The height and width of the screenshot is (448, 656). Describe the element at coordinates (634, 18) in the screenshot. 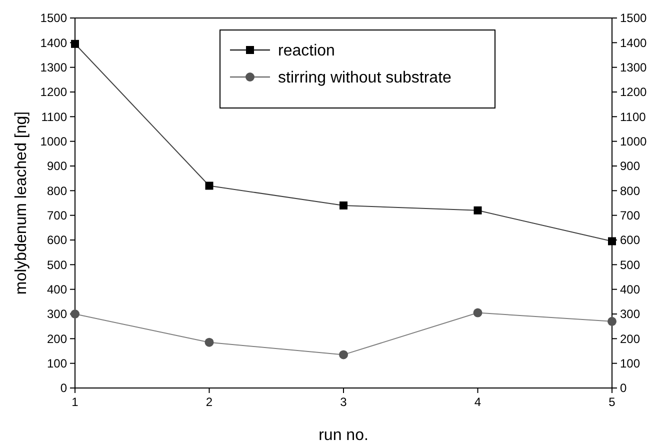

I see `y2-tick-label: 1500` at that location.